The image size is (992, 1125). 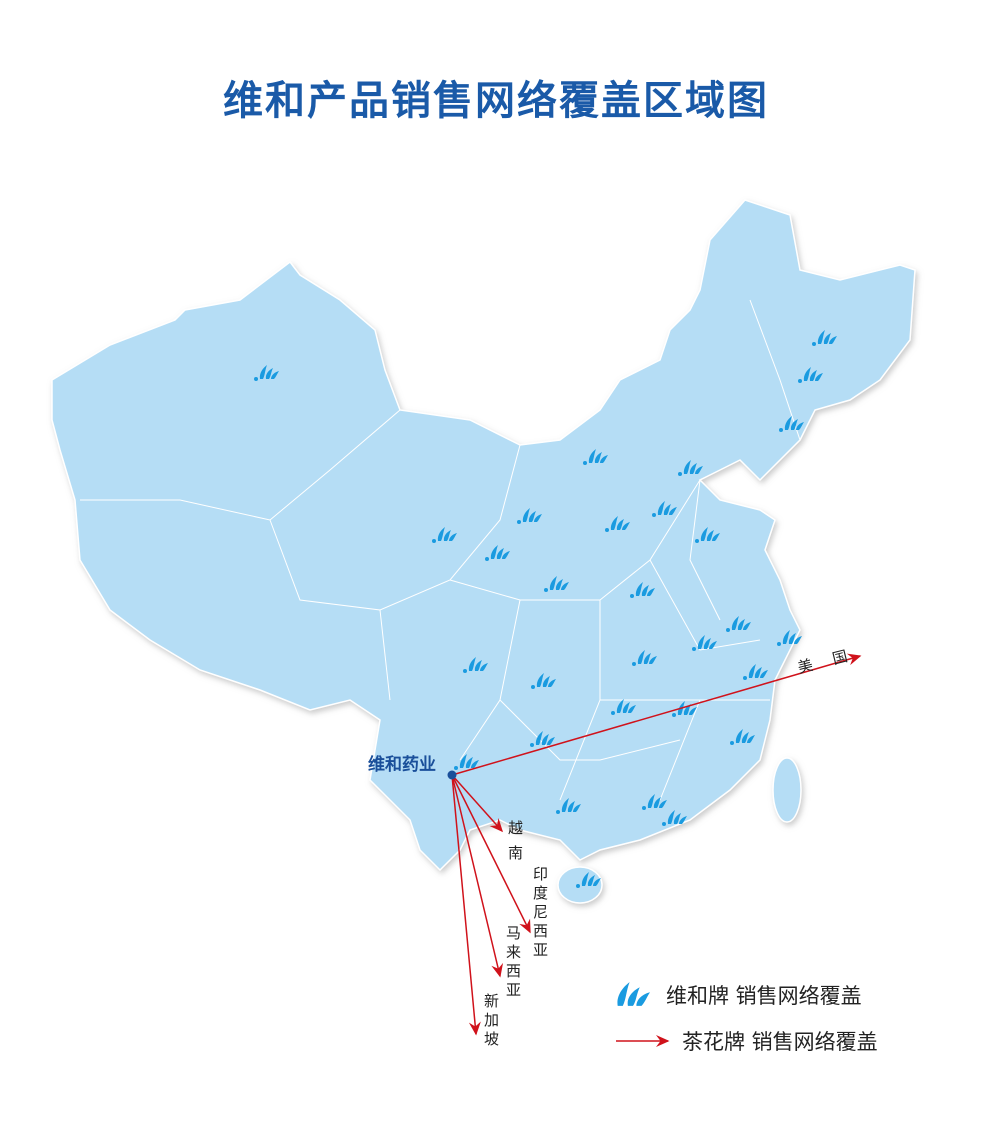 What do you see at coordinates (513, 963) in the screenshot?
I see `destination-label-malaysia: 马来西亚` at bounding box center [513, 963].